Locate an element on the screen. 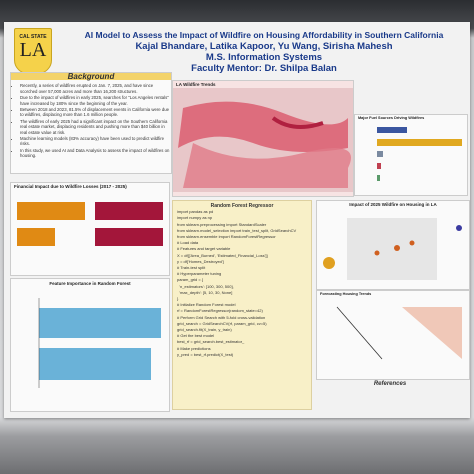 Image resolution: width=474 pixels, height=474 pixels. housing-impact-panel: Impact of 2025 Wildfire on Housing in LA is located at coordinates (393, 245).